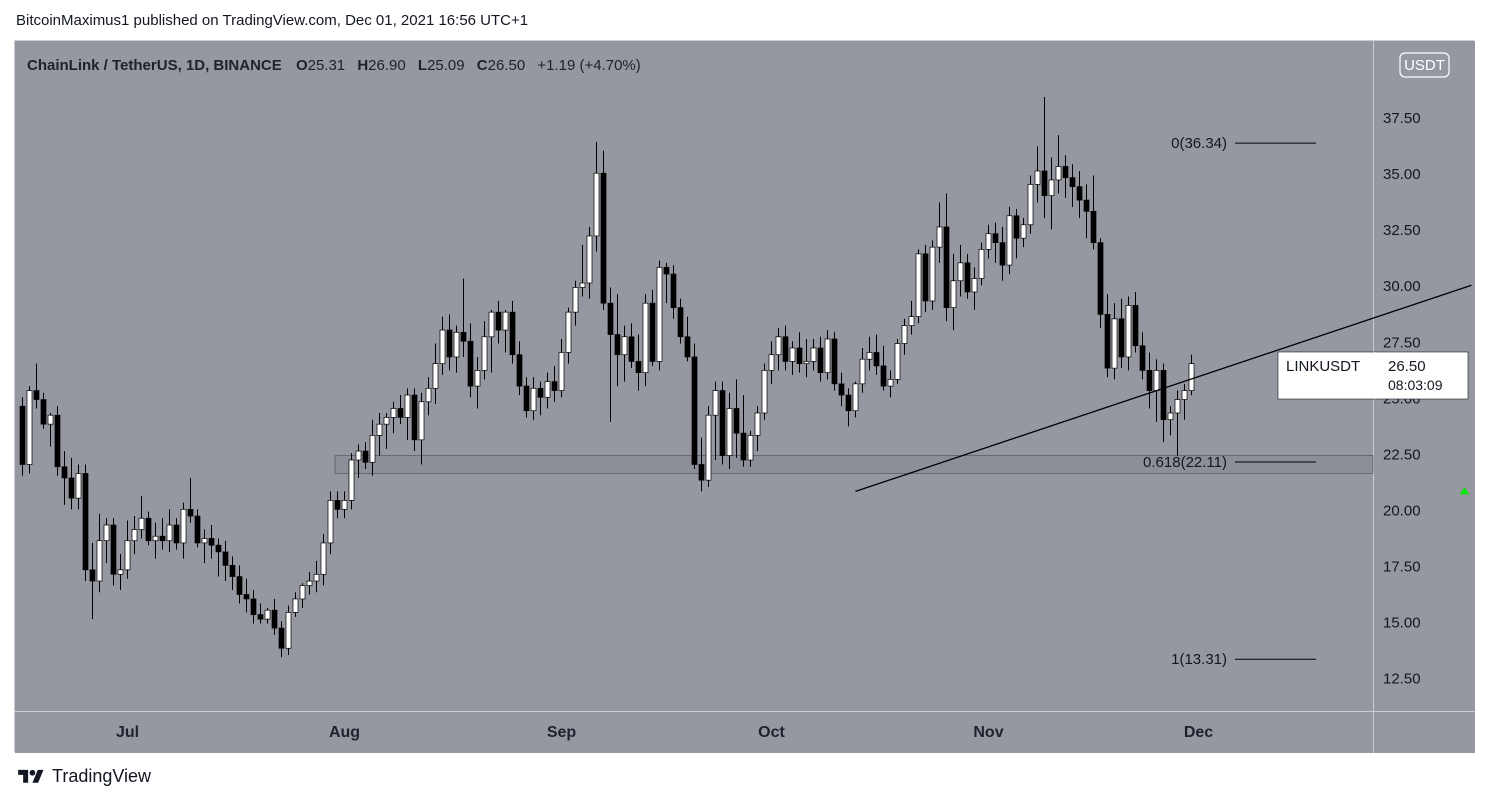 The image size is (1489, 805). I want to click on legend-symbol: ChainLink / TetherUS, 1D, BINANCE, so click(154, 65).